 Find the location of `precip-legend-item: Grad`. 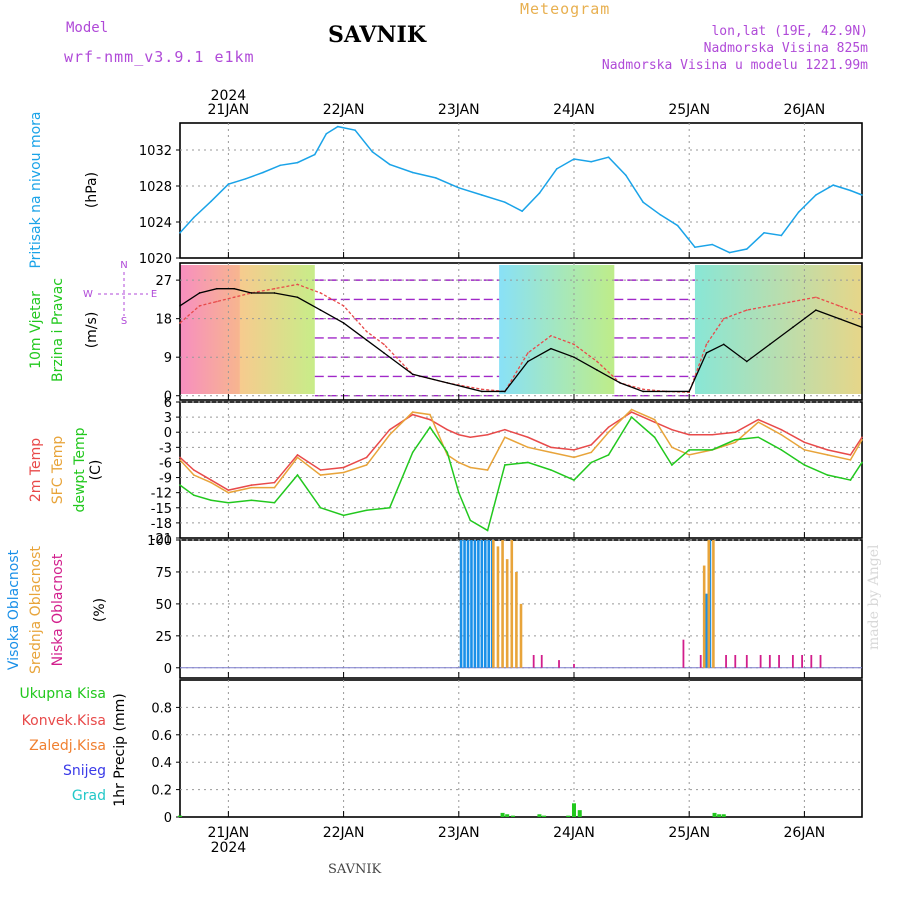

precip-legend-item: Grad is located at coordinates (89, 796).